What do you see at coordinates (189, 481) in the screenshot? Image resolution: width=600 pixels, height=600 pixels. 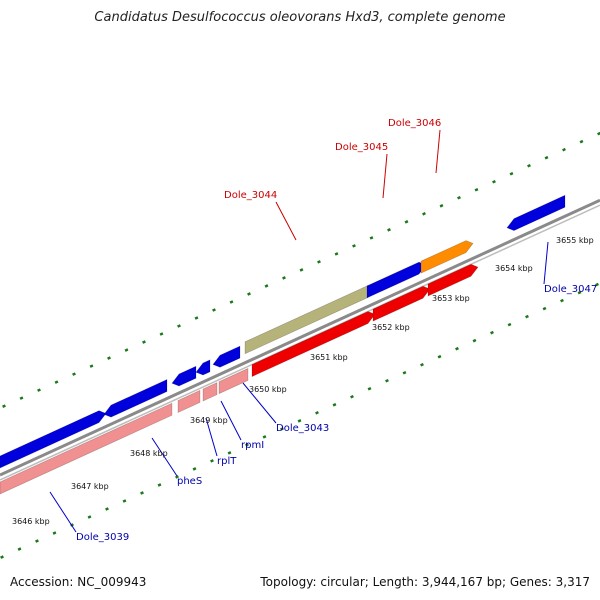 I see `gene-label-bottom: pheS` at bounding box center [189, 481].